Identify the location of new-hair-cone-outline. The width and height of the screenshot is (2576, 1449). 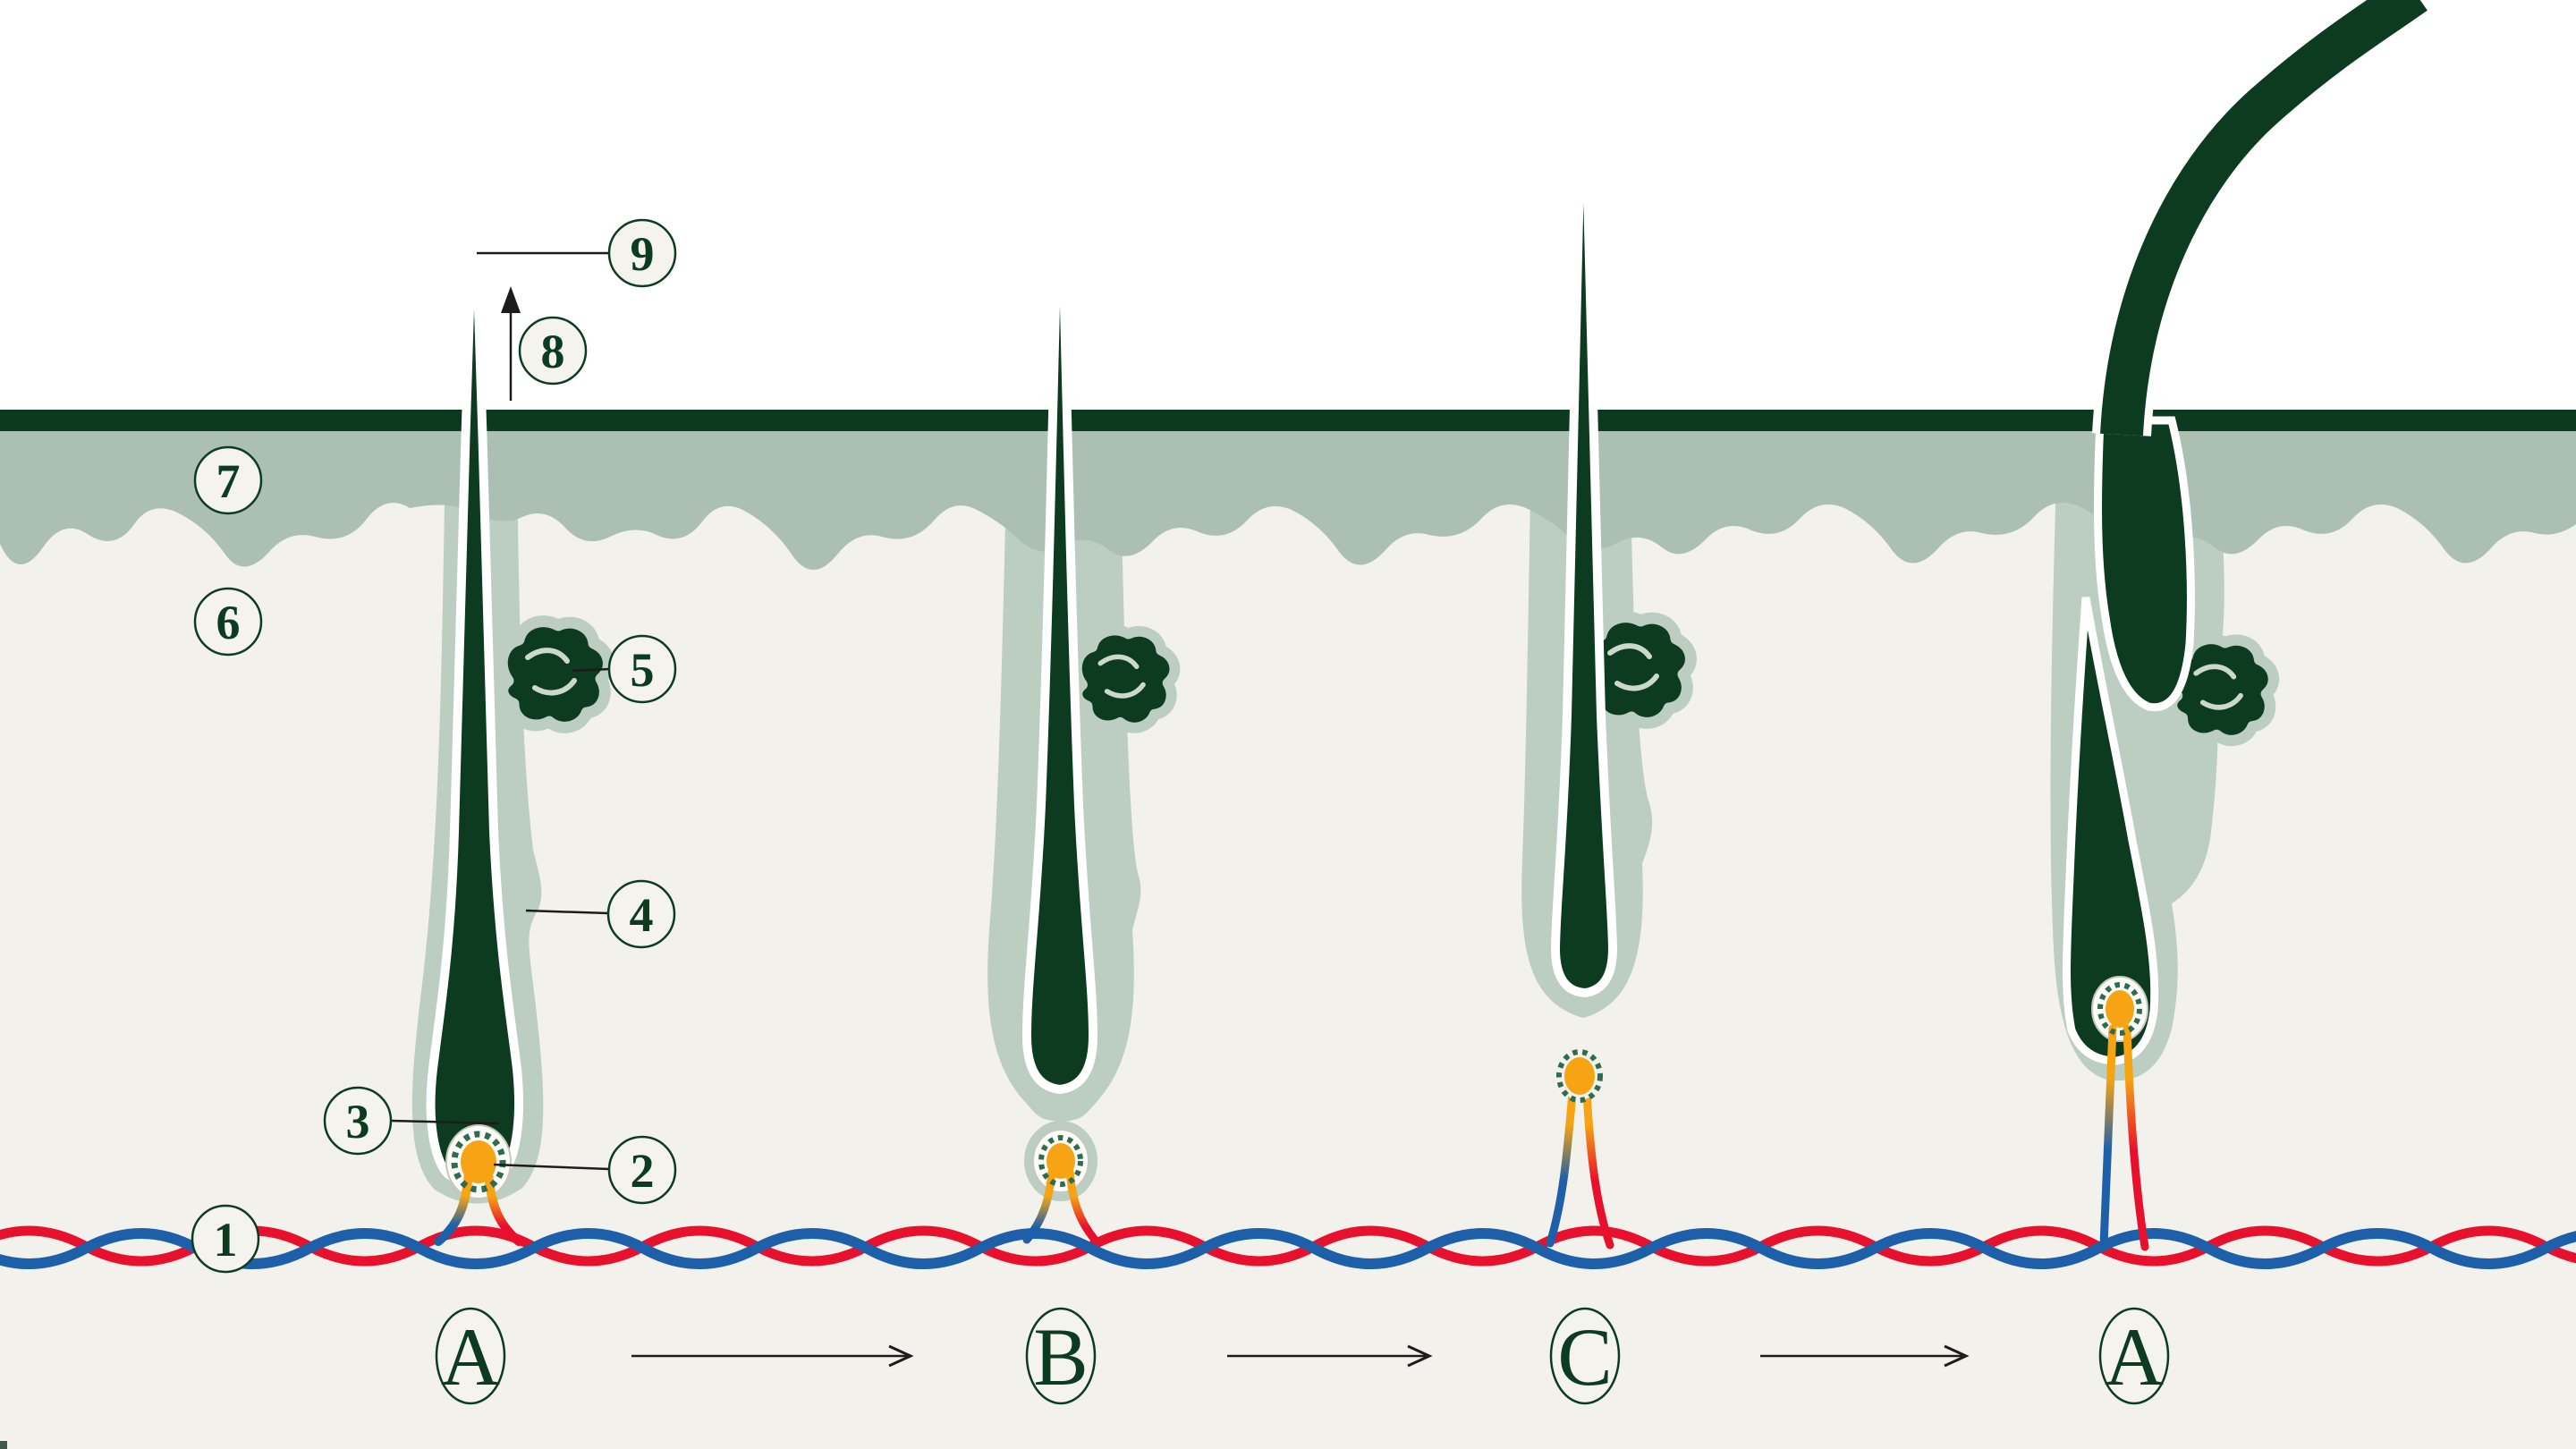
(2111, 831).